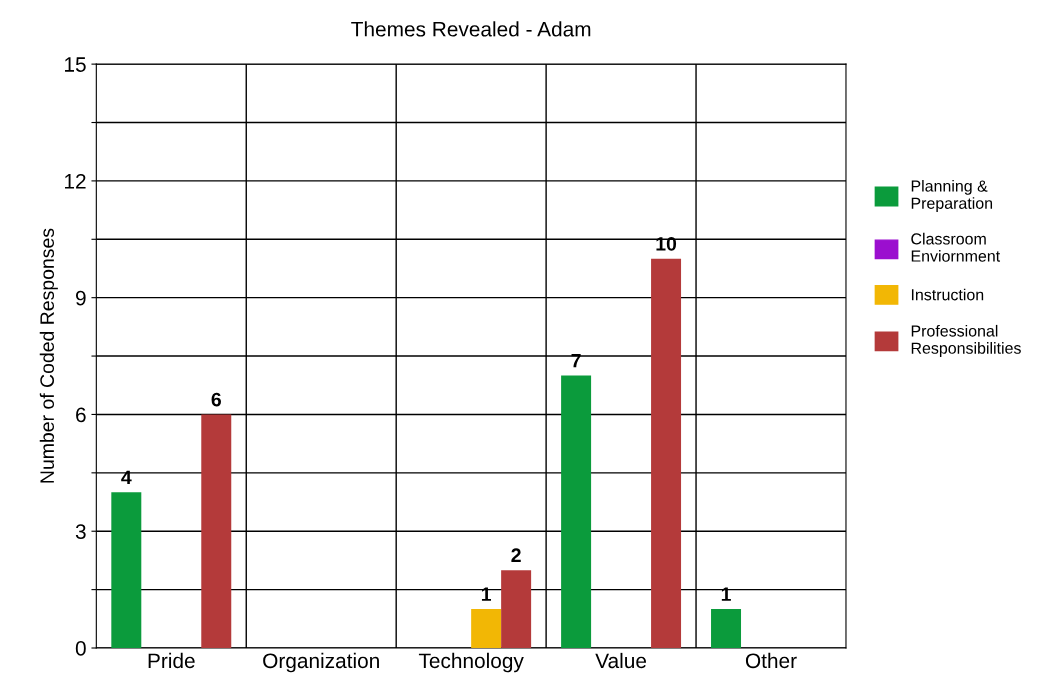  I want to click on y-tick-label: 15, so click(75, 64).